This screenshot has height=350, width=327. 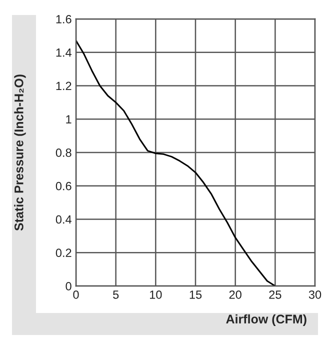 What do you see at coordinates (315, 294) in the screenshot?
I see `x-tick-label: 30` at bounding box center [315, 294].